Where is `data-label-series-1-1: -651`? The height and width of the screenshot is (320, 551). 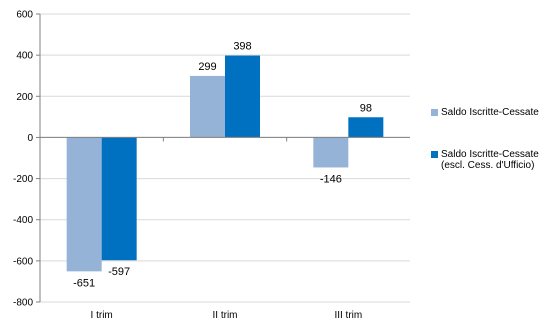
data-label-series-1-1: -651 is located at coordinates (84, 283).